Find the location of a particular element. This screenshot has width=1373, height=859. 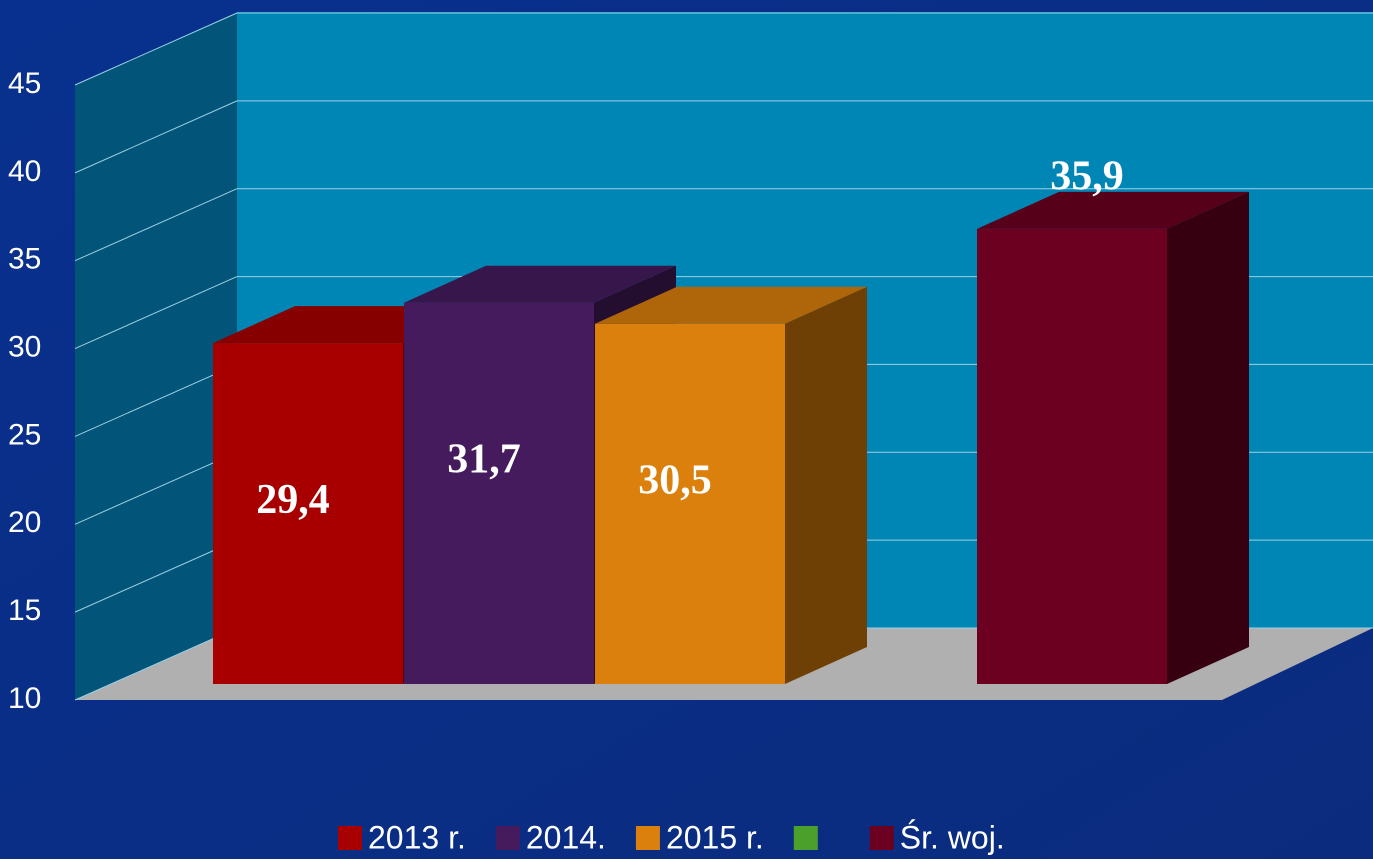

data-label: 35,9 is located at coordinates (1087, 177).